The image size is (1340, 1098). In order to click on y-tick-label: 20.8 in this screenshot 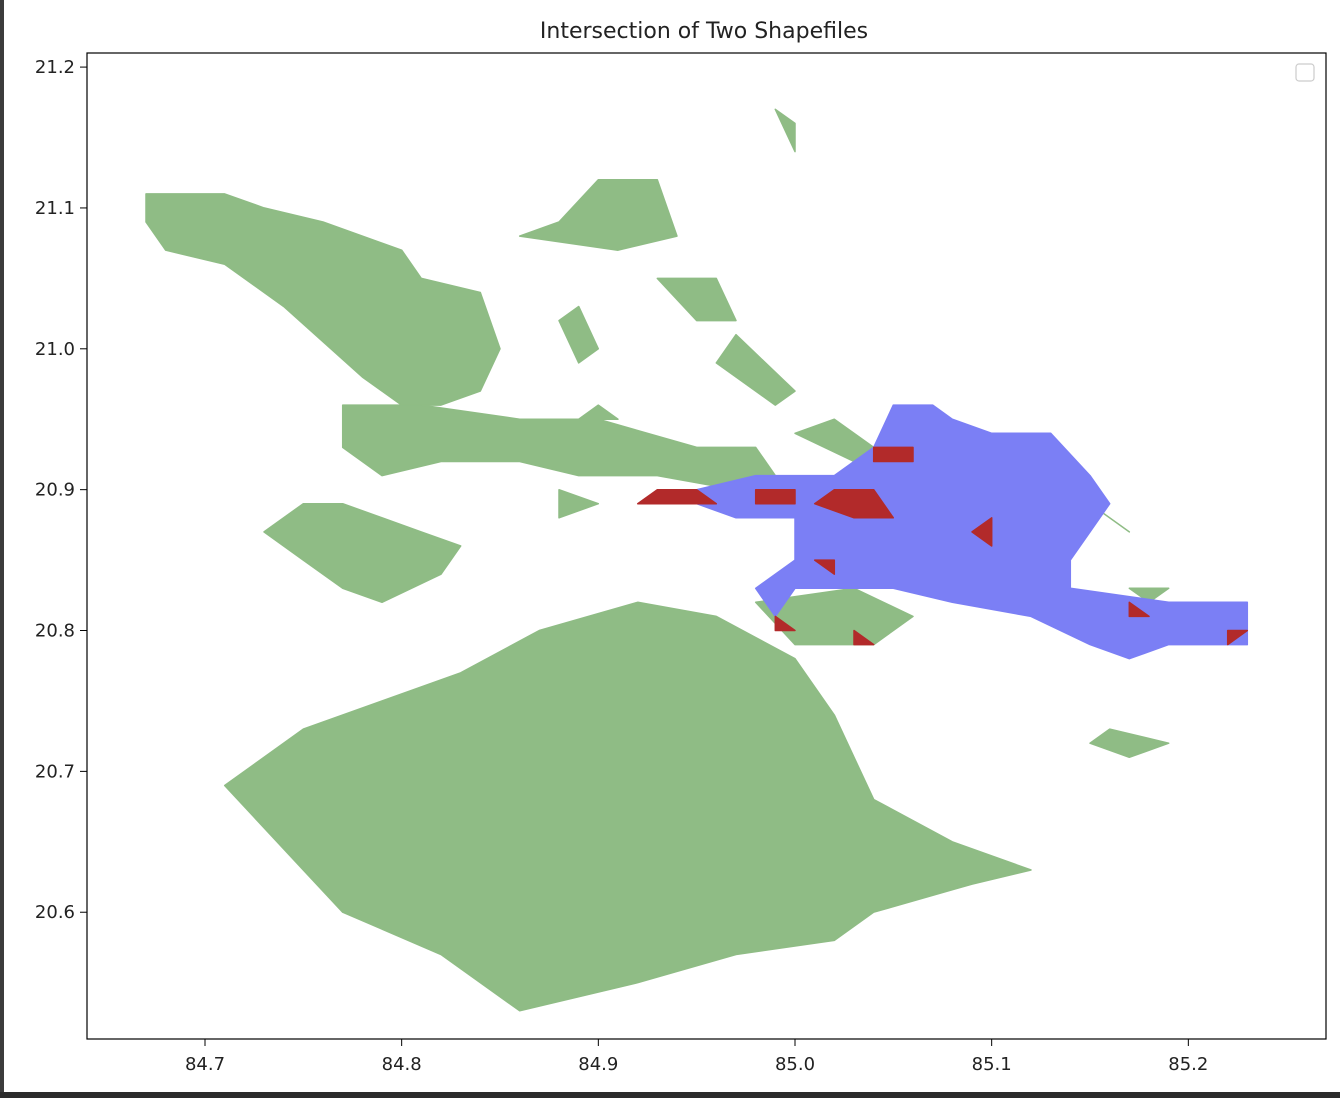, I will do `click(55, 631)`.